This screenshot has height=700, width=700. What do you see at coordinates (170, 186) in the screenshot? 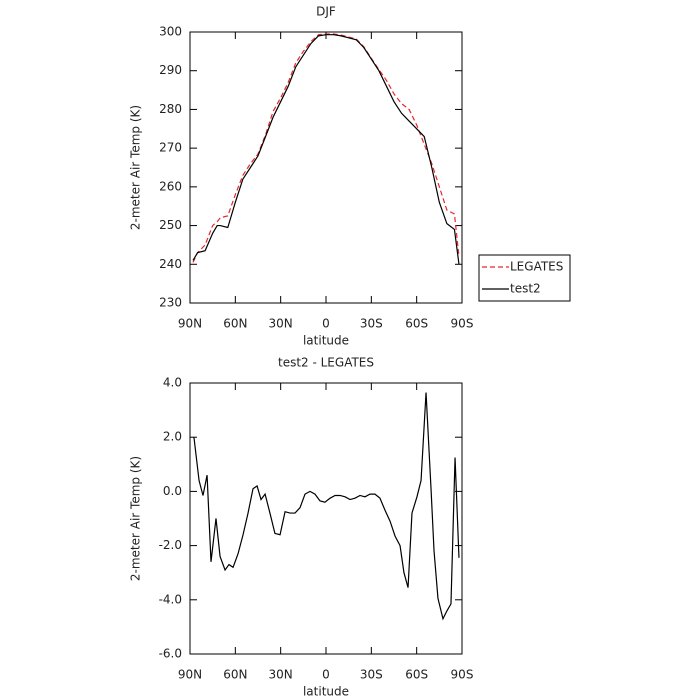
I see `y-tick-label: 260` at bounding box center [170, 186].